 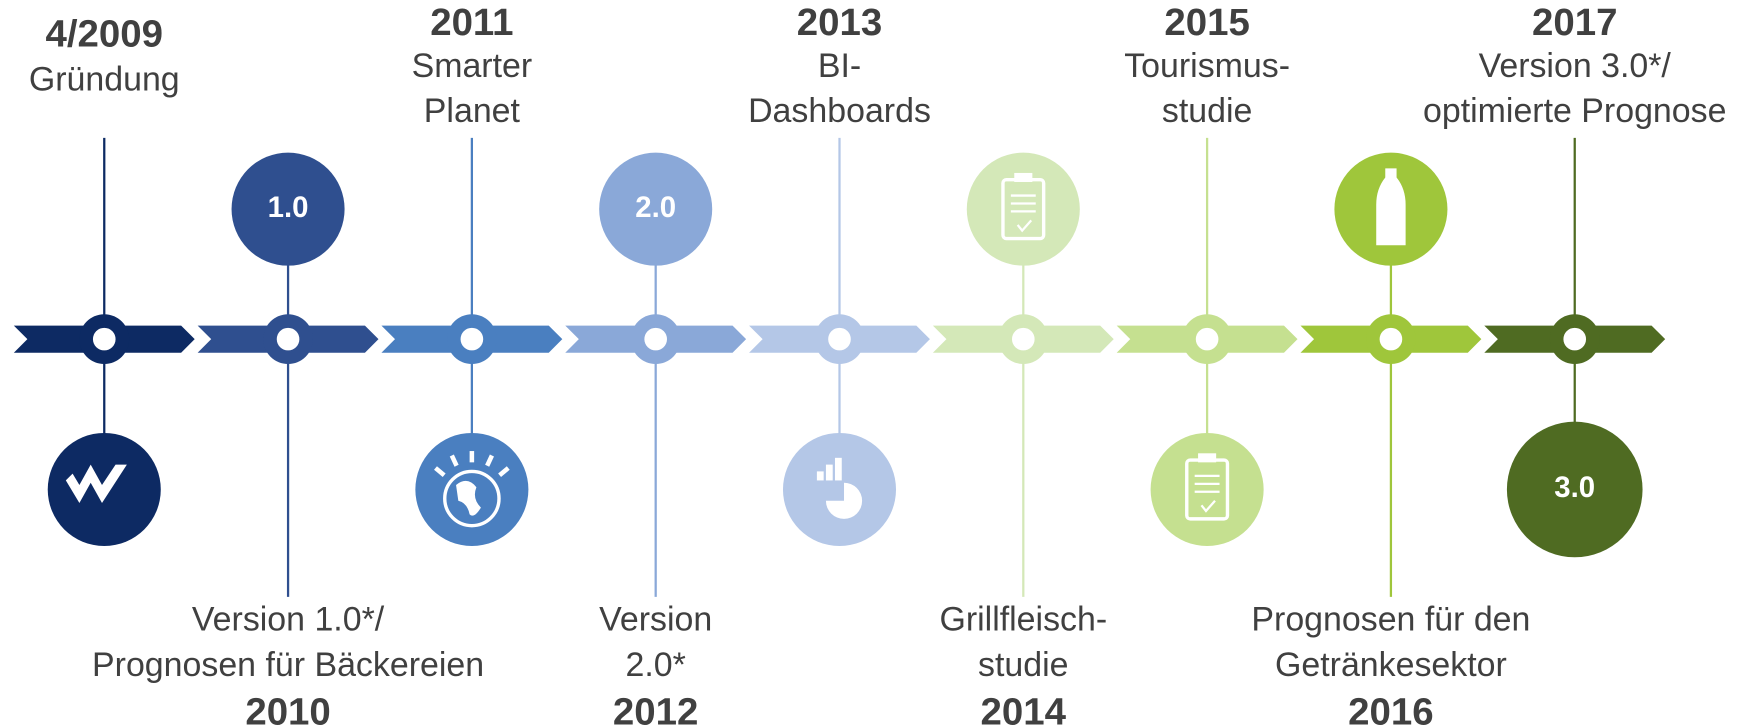 I want to click on globe, so click(x=472, y=498).